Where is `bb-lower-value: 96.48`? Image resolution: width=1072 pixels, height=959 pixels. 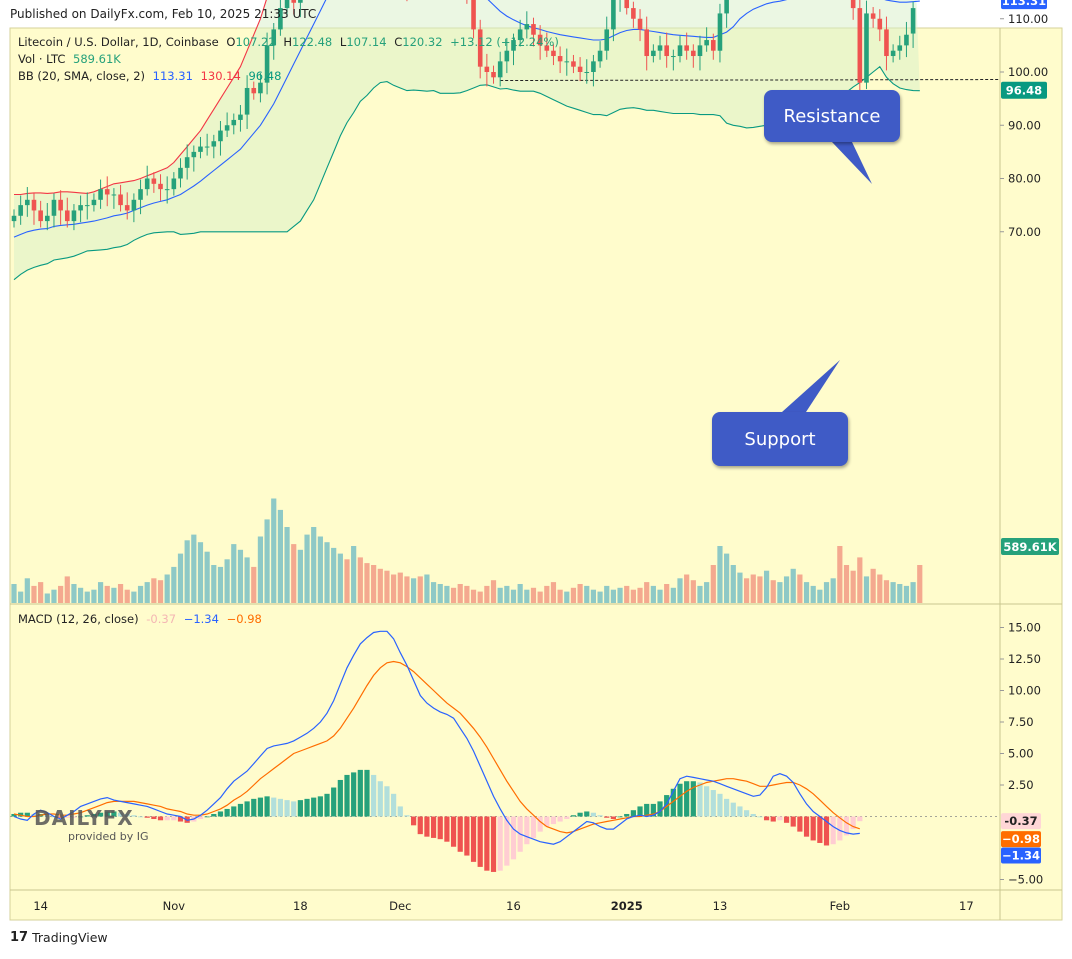 bb-lower-value: 96.48 is located at coordinates (265, 76).